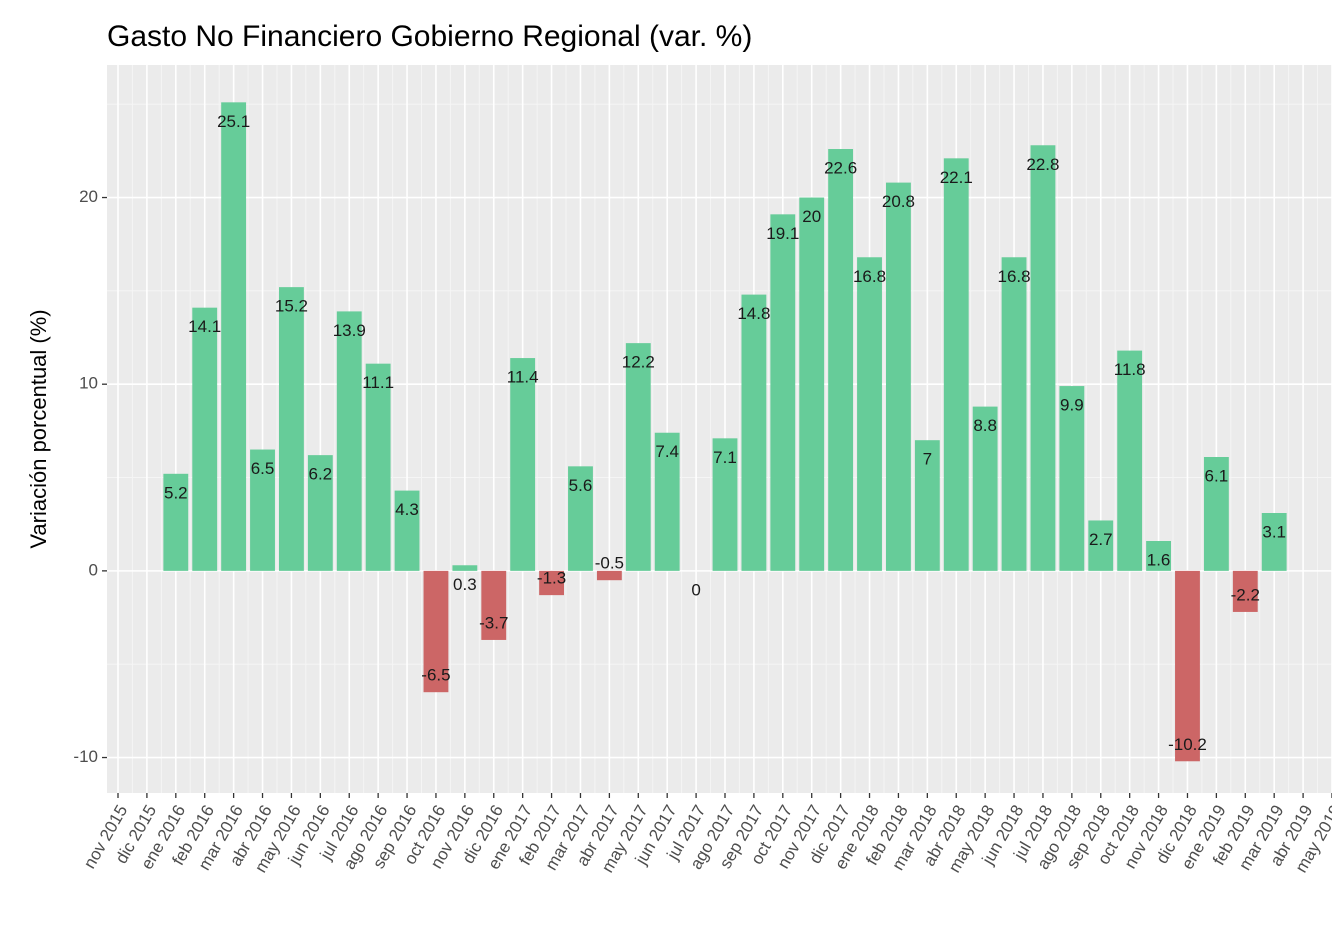  Describe the element at coordinates (811, 216) in the screenshot. I see `data-label: 20` at that location.